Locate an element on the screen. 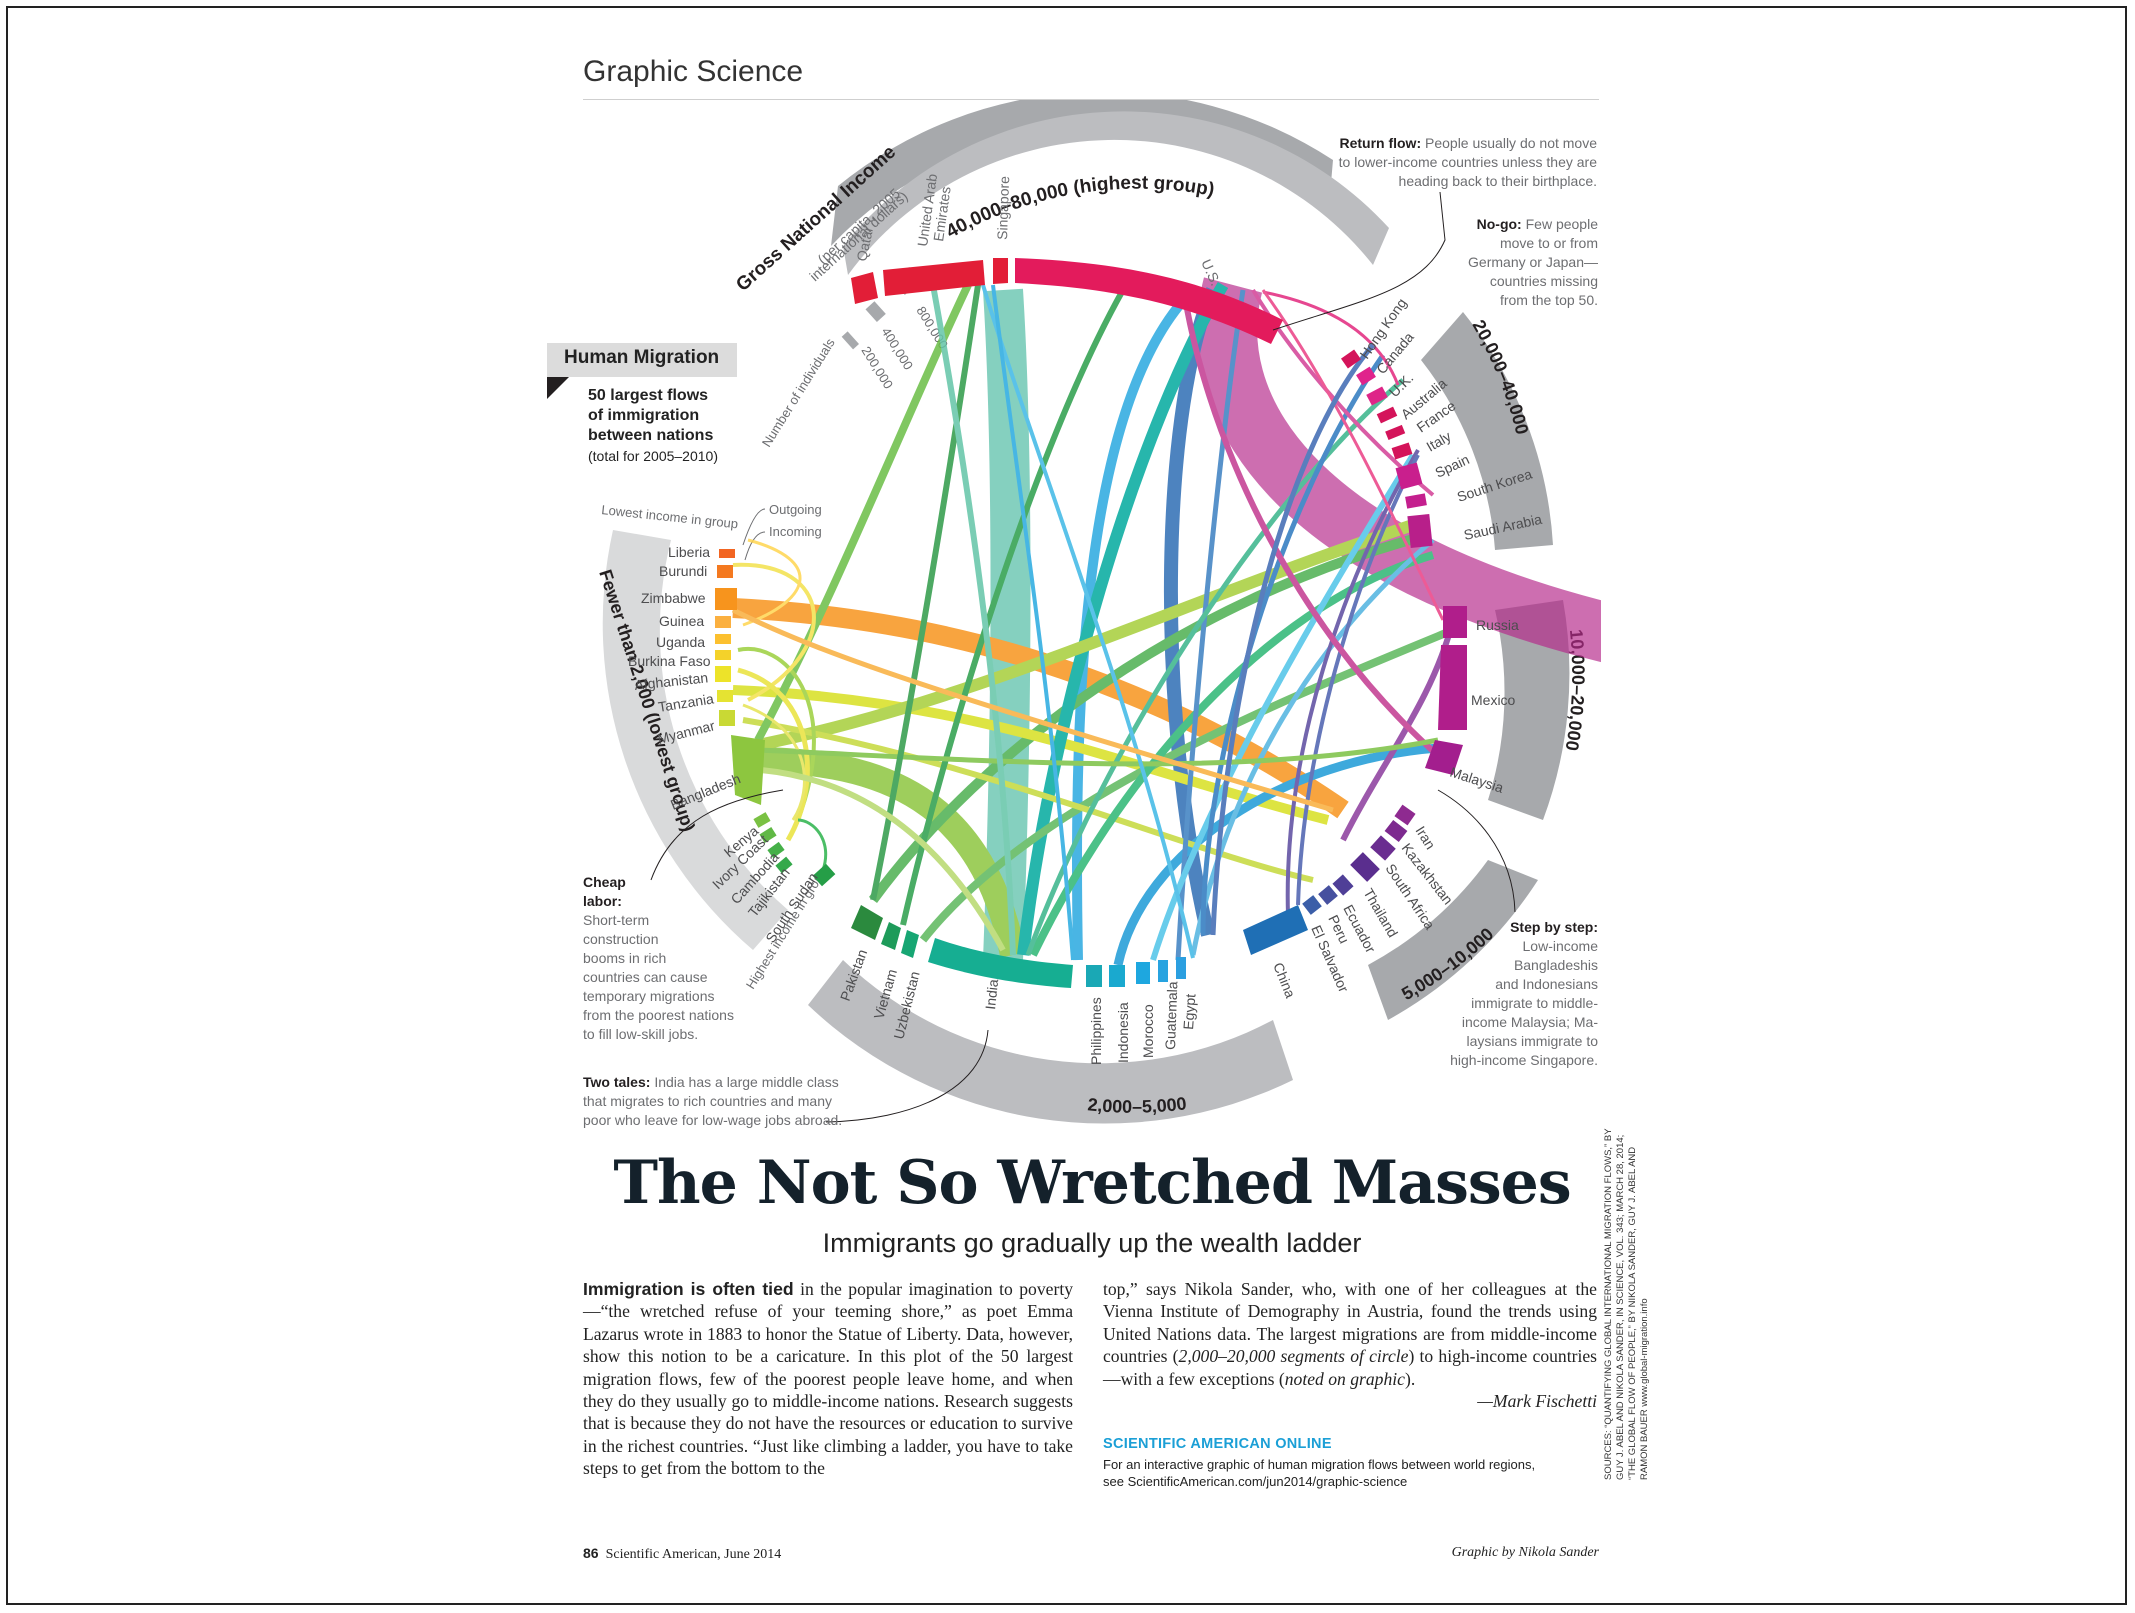 The width and height of the screenshot is (2135, 1613). segment-tajikistan is located at coordinates (784, 865).